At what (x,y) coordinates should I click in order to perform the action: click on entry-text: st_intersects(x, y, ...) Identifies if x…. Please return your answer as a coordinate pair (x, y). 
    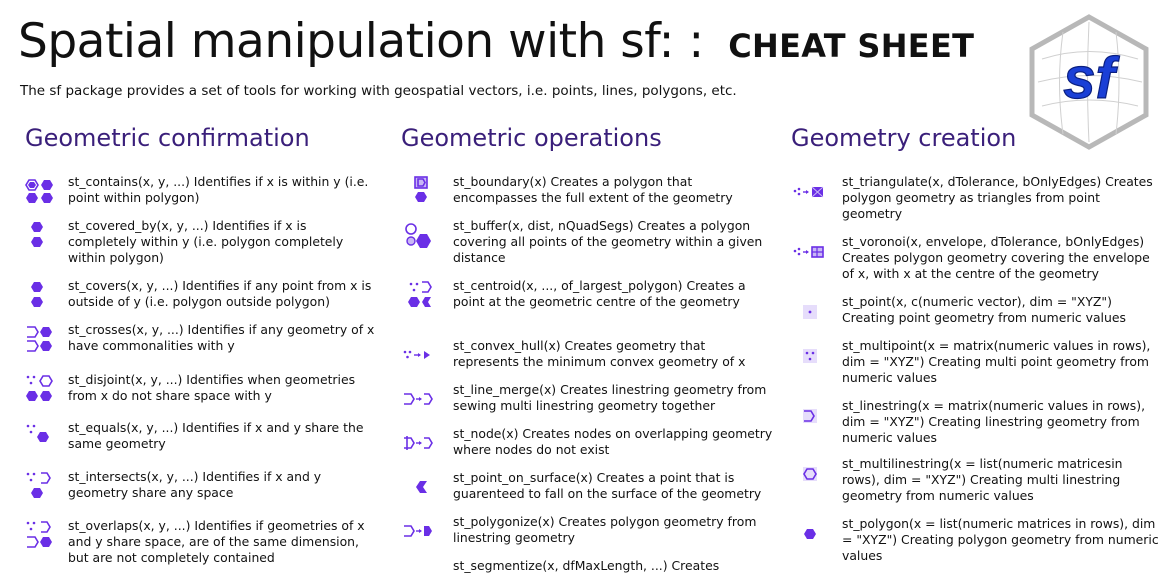
    Looking at the image, I should click on (195, 484).